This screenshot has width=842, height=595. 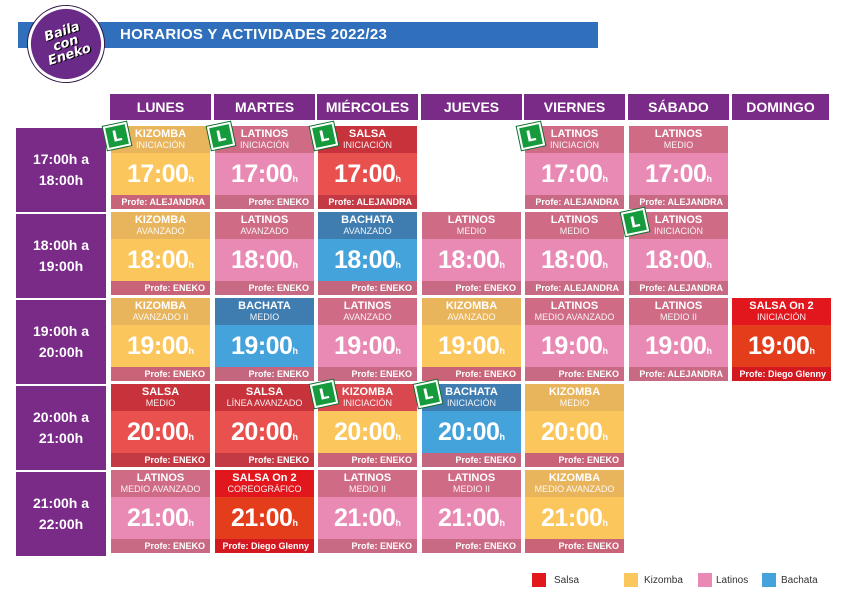 I want to click on class-header: LATINOS MEDIO II, so click(x=471, y=483).